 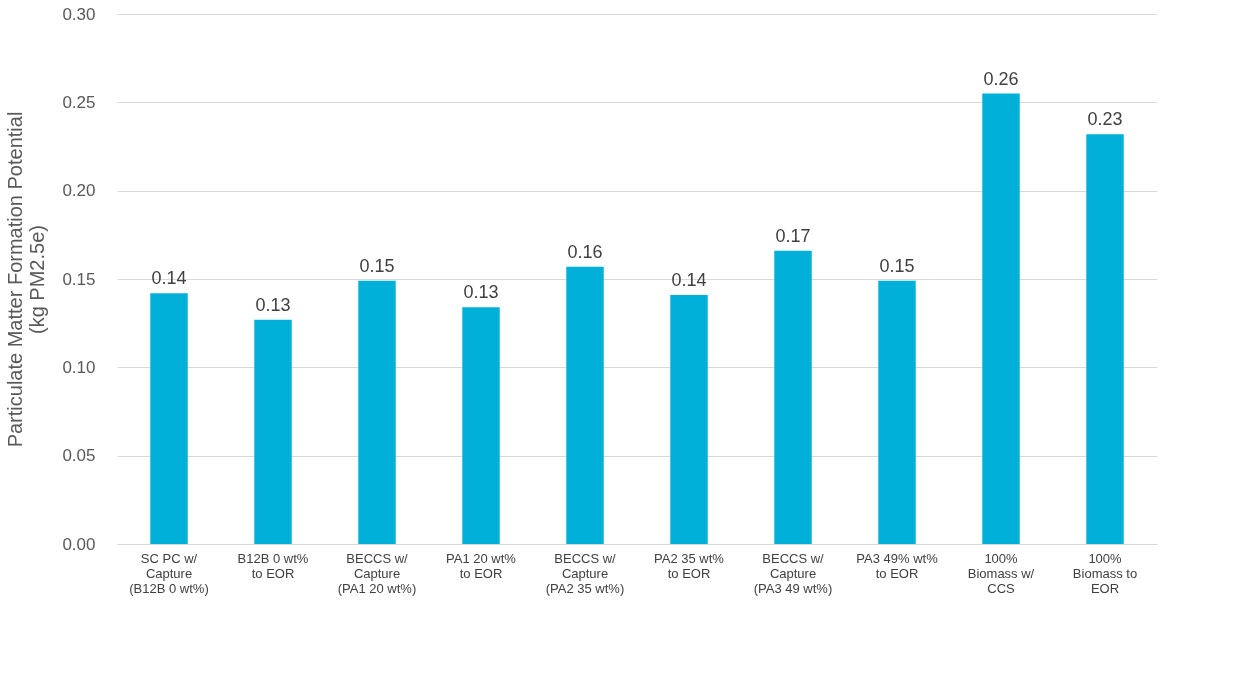 I want to click on x-tick-label: SC PC w/ Capture (B12B 0 wt%), so click(x=169, y=573).